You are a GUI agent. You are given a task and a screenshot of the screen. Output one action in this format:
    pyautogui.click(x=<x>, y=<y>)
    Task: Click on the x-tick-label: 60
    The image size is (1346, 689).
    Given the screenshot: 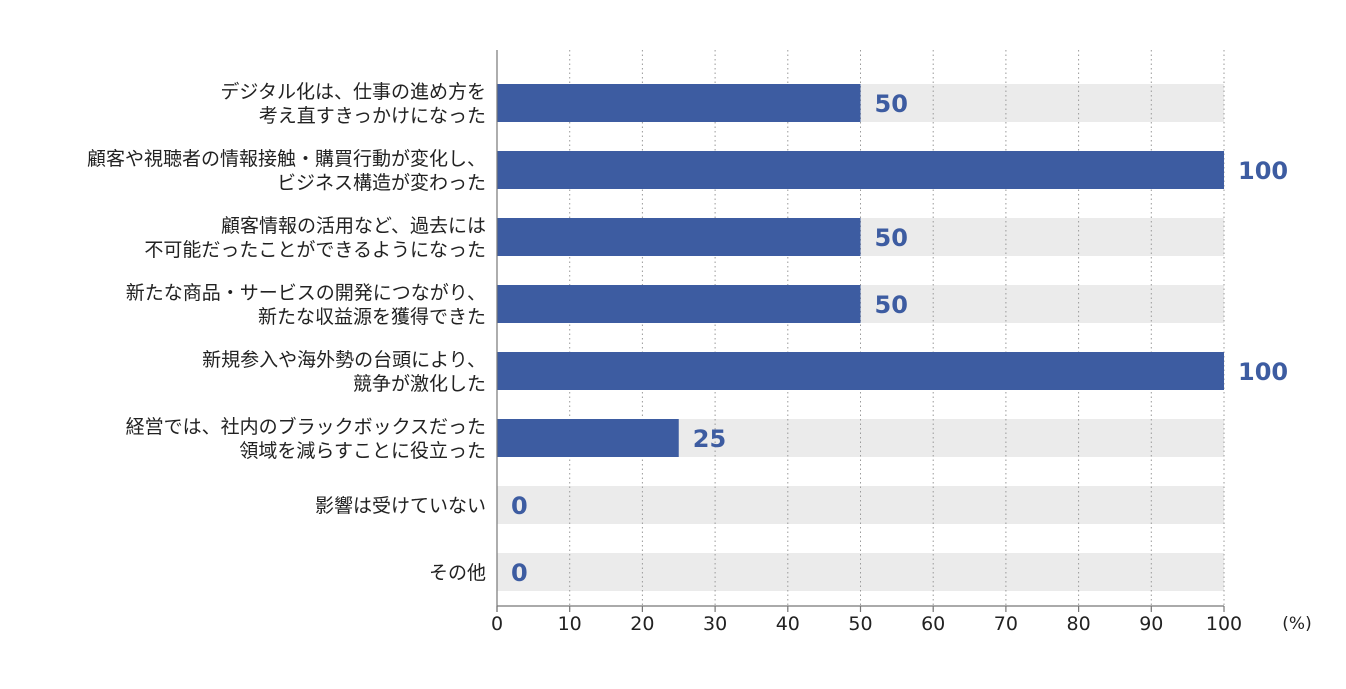 What is the action you would take?
    pyautogui.click(x=933, y=624)
    